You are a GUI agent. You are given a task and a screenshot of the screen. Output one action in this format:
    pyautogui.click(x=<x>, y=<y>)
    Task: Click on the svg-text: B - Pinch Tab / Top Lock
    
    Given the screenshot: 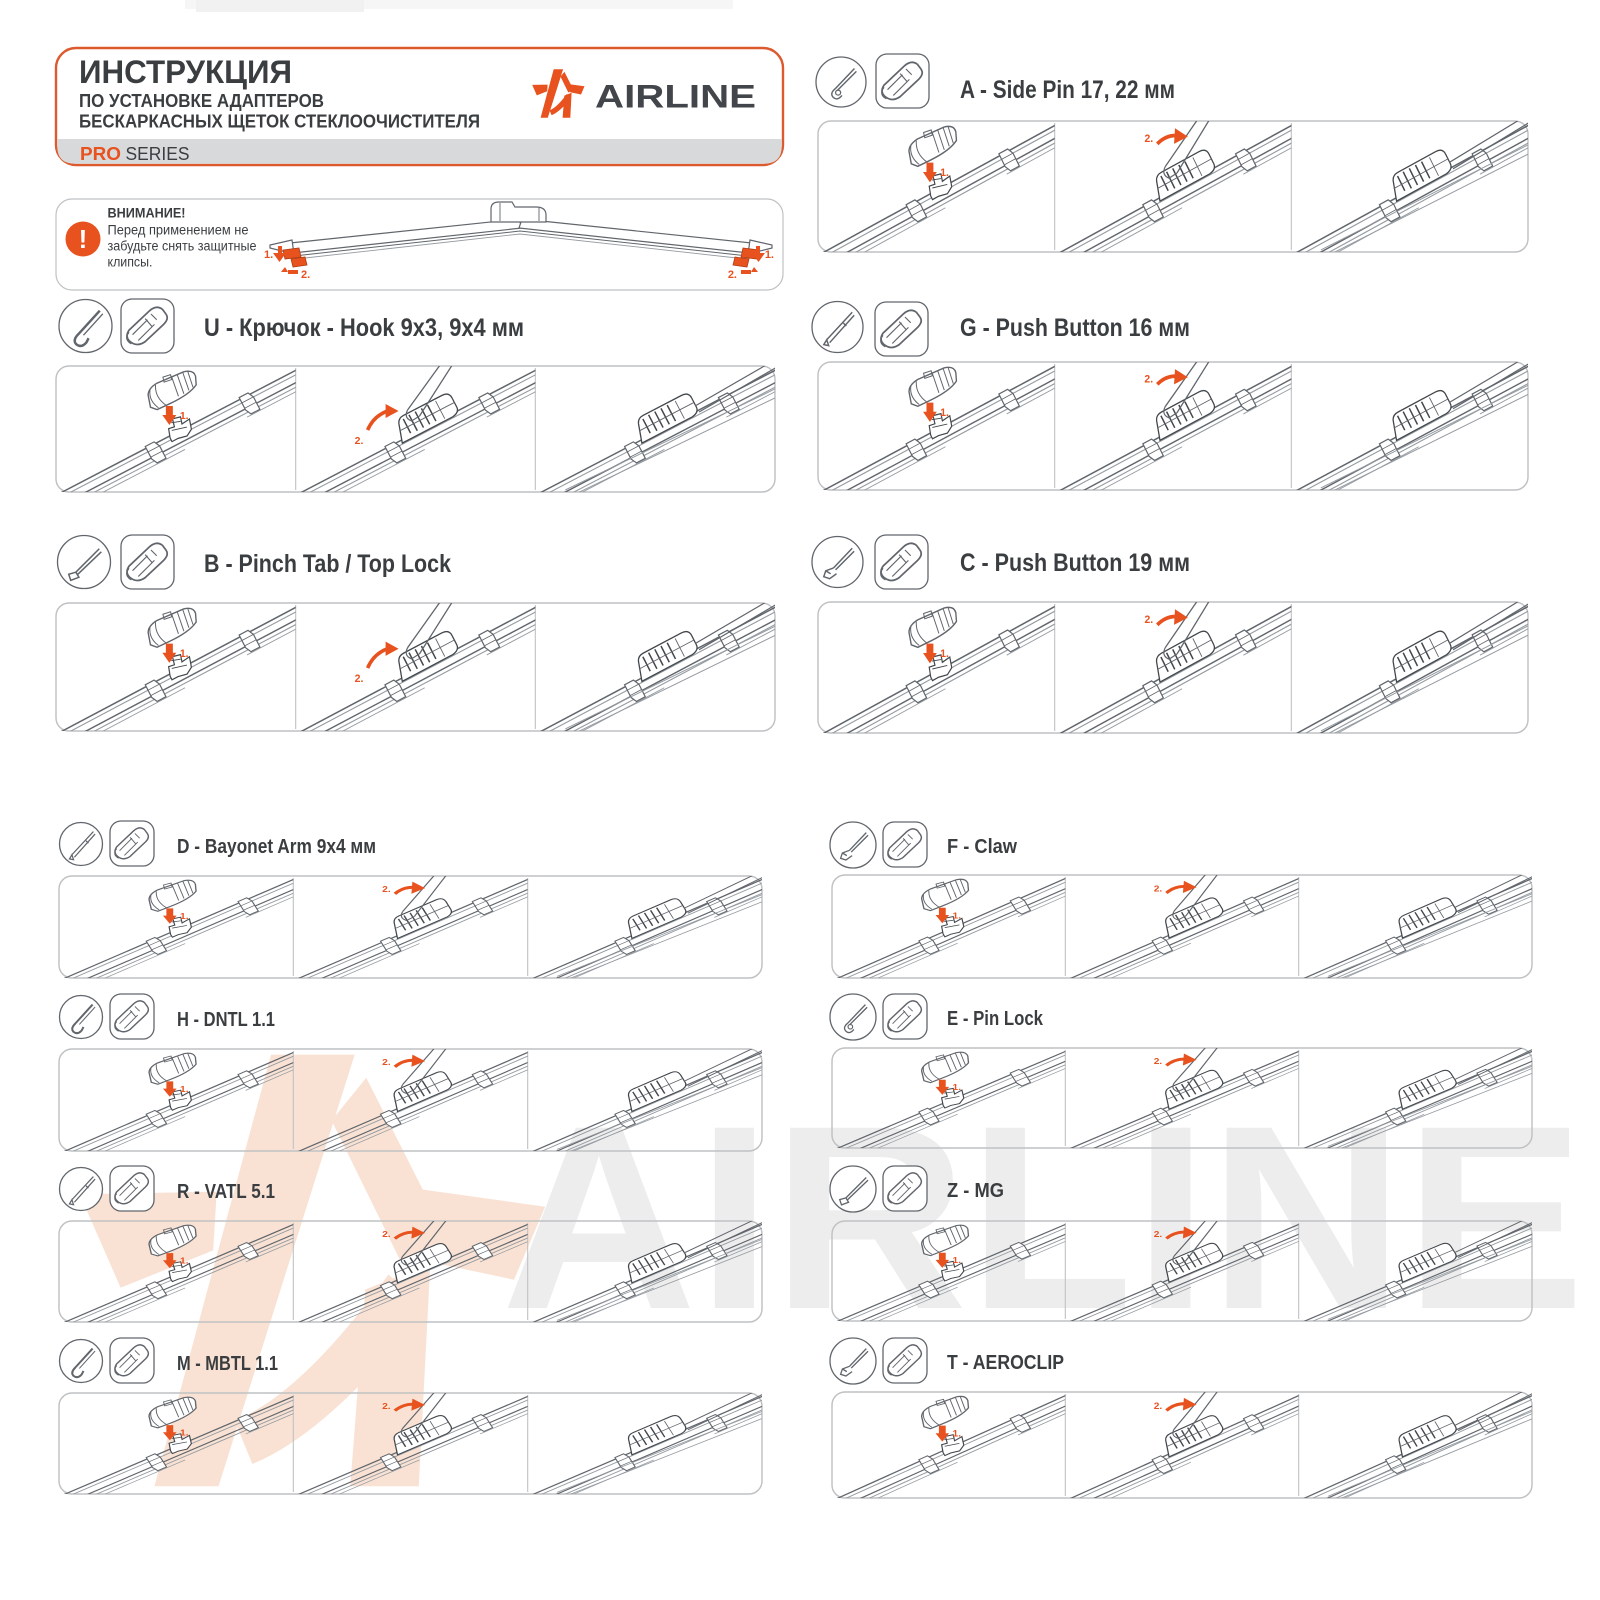 What is the action you would take?
    pyautogui.click(x=327, y=564)
    